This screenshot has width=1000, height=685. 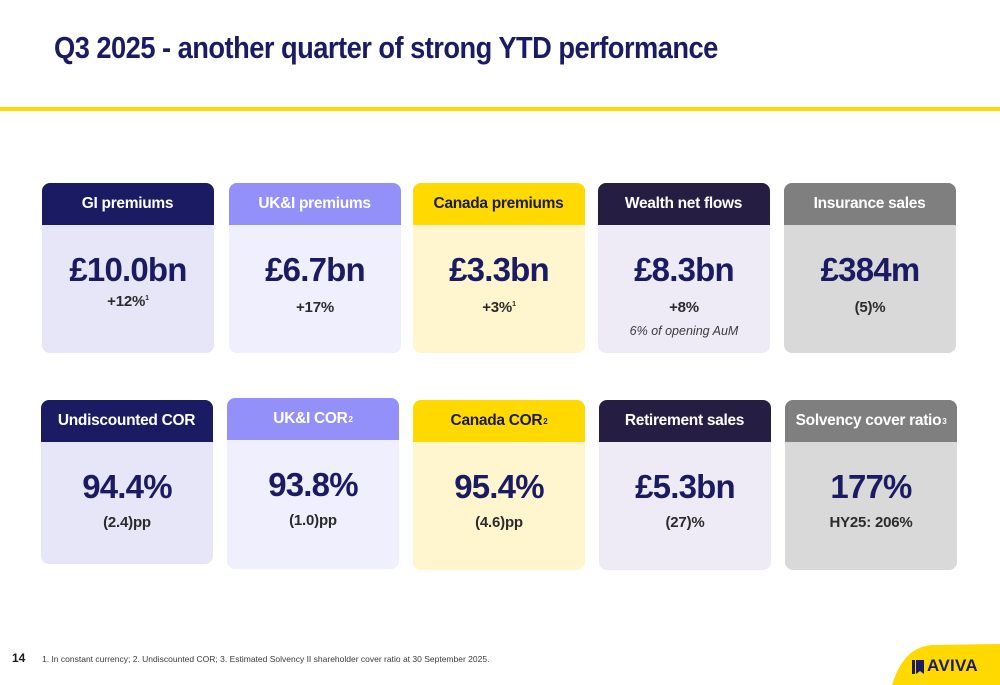 I want to click on kpi-card-header: Canada COR 2, so click(x=499, y=421).